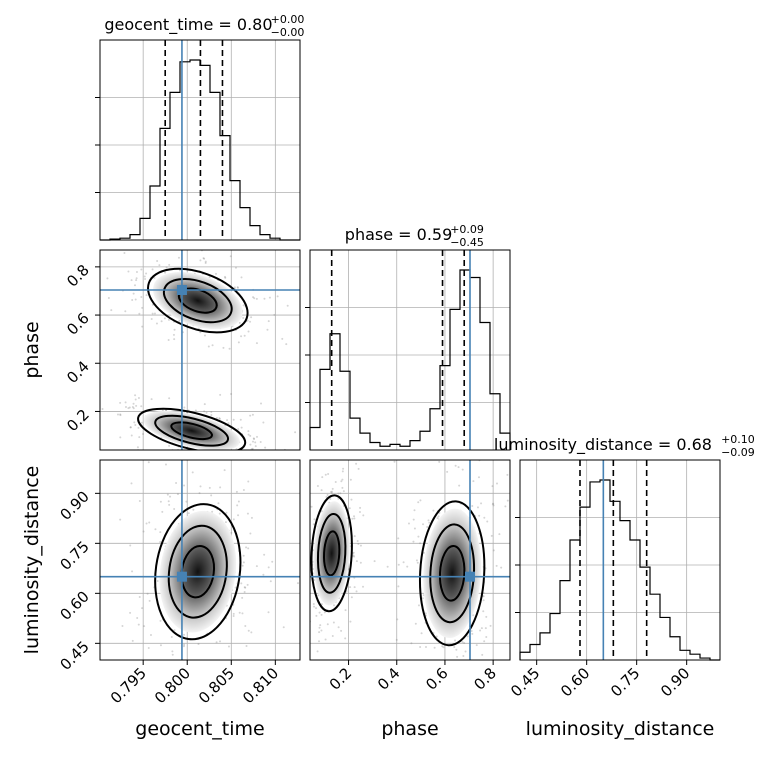 The width and height of the screenshot is (760, 760). What do you see at coordinates (260, 685) in the screenshot?
I see `x-tick-label: 0.810` at bounding box center [260, 685].